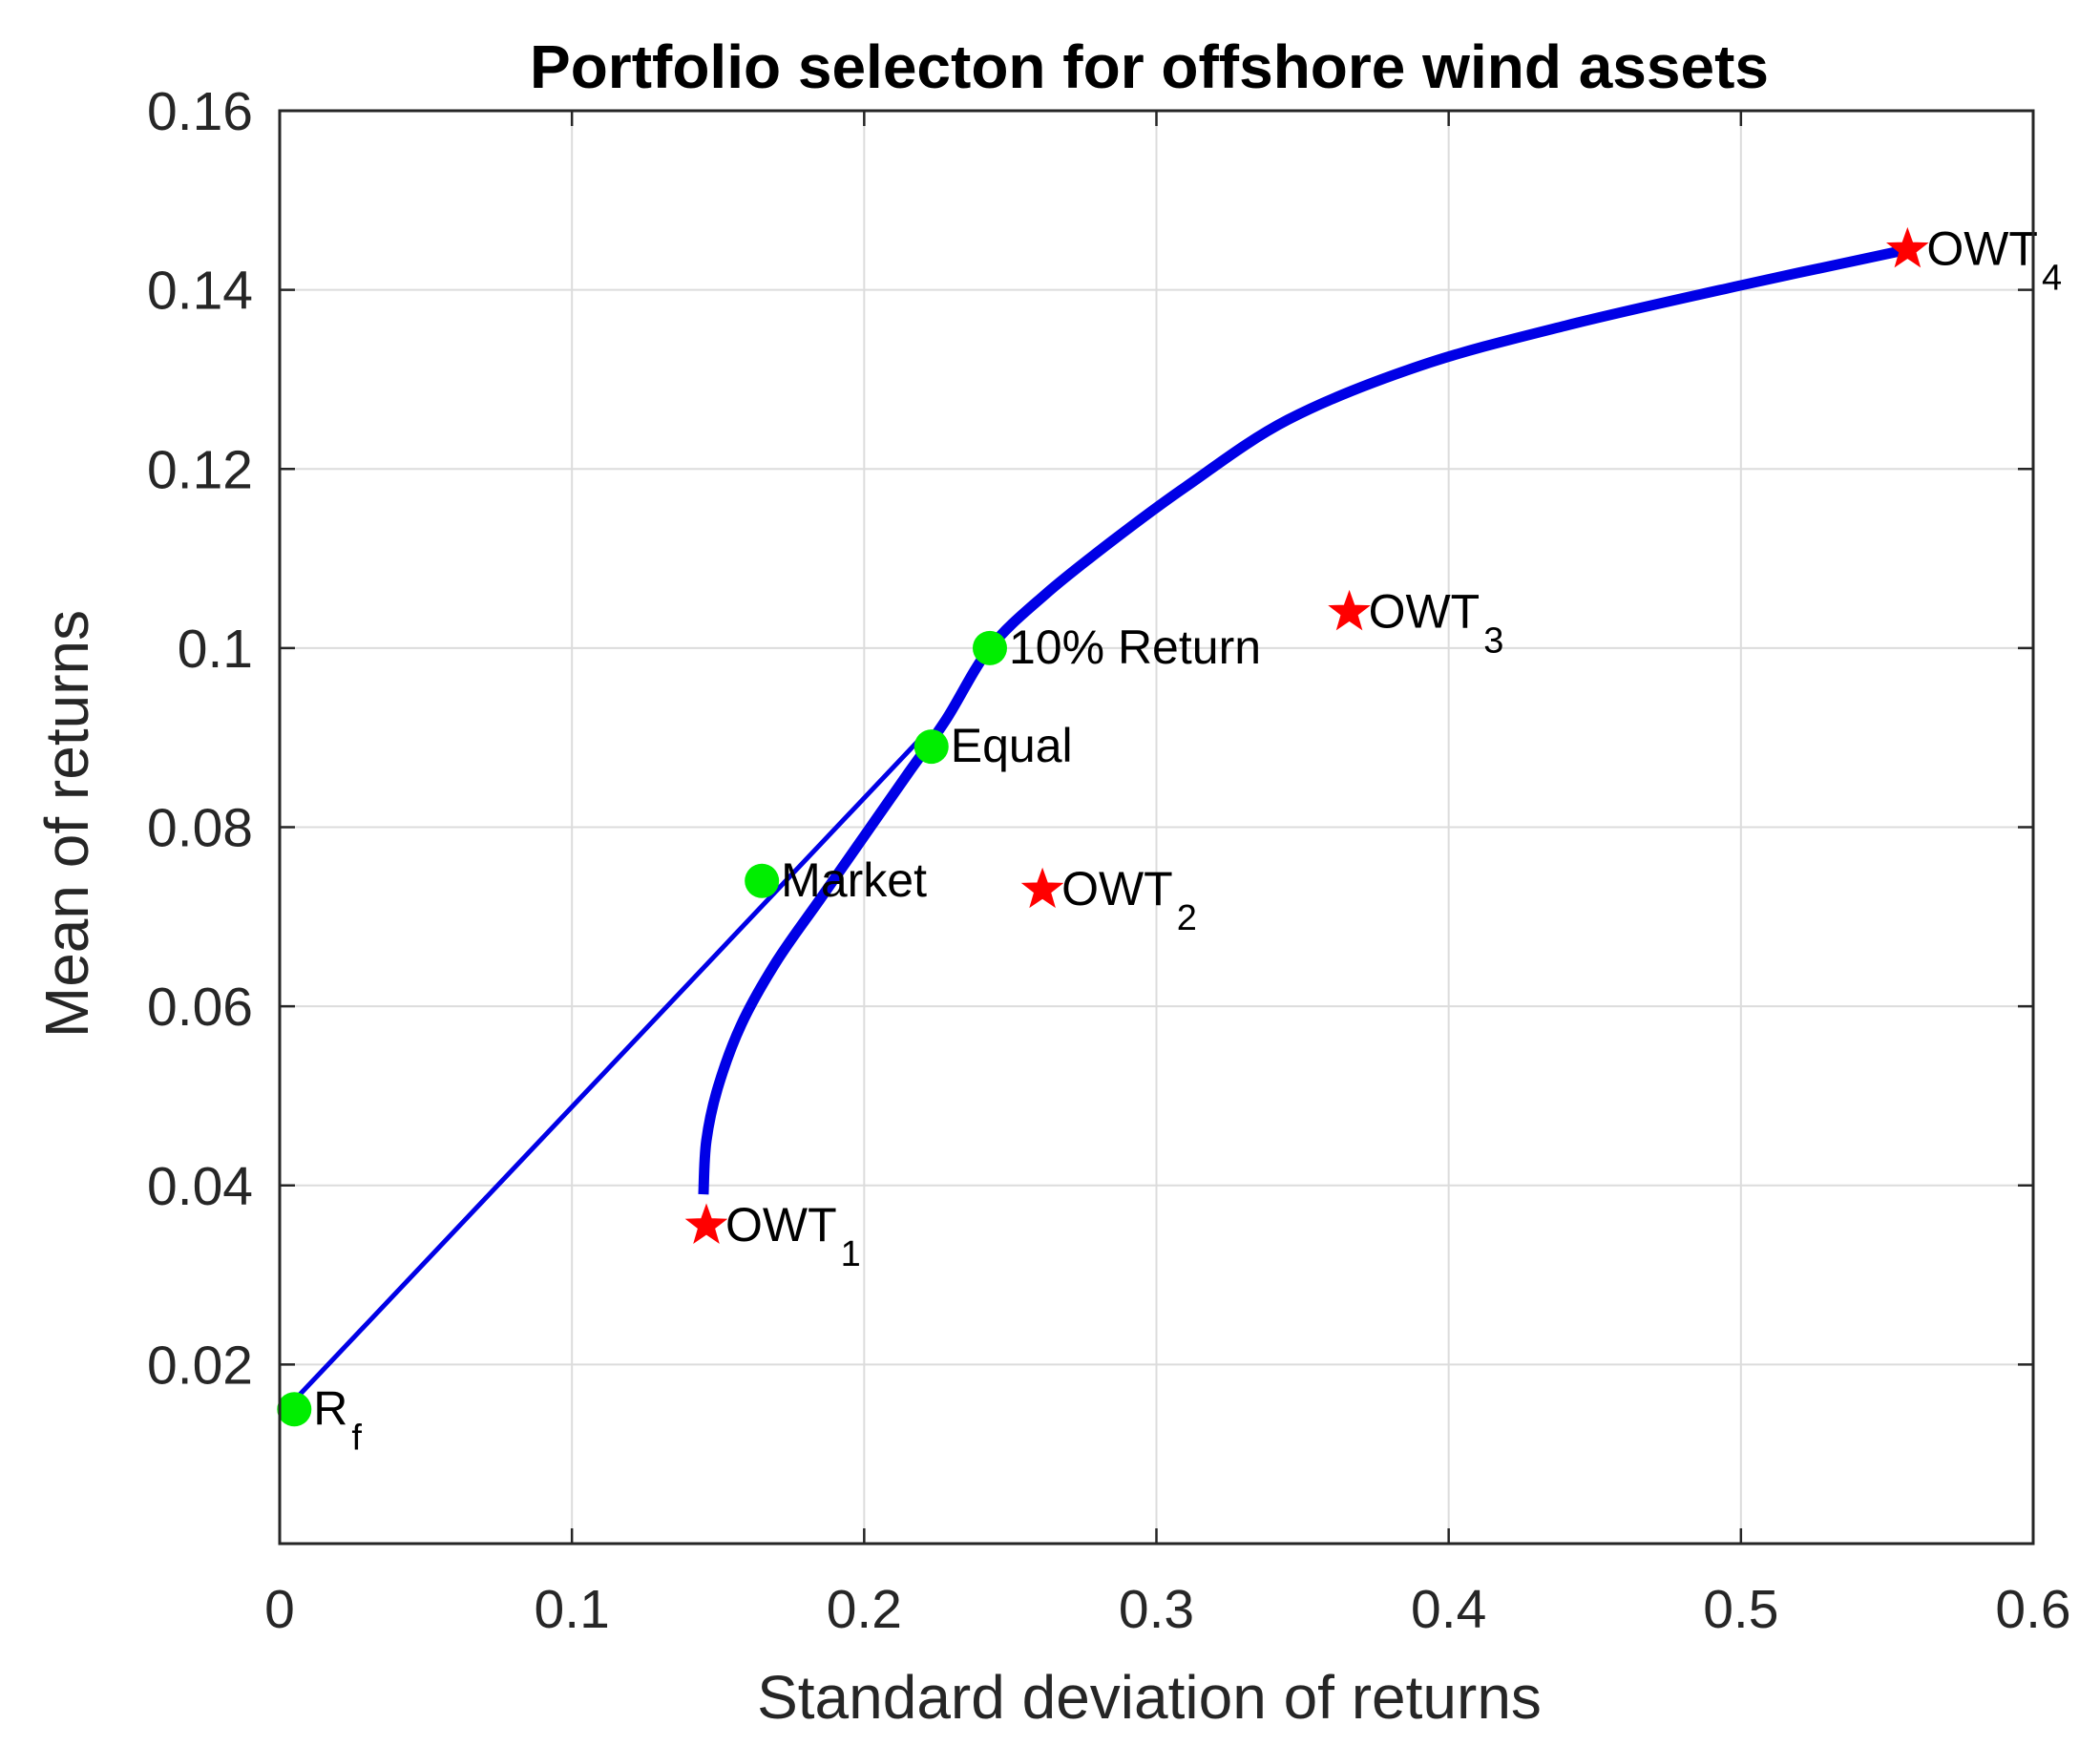 This screenshot has width=2100, height=1746. I want to click on portfolio-label: Equal, so click(1012, 745).